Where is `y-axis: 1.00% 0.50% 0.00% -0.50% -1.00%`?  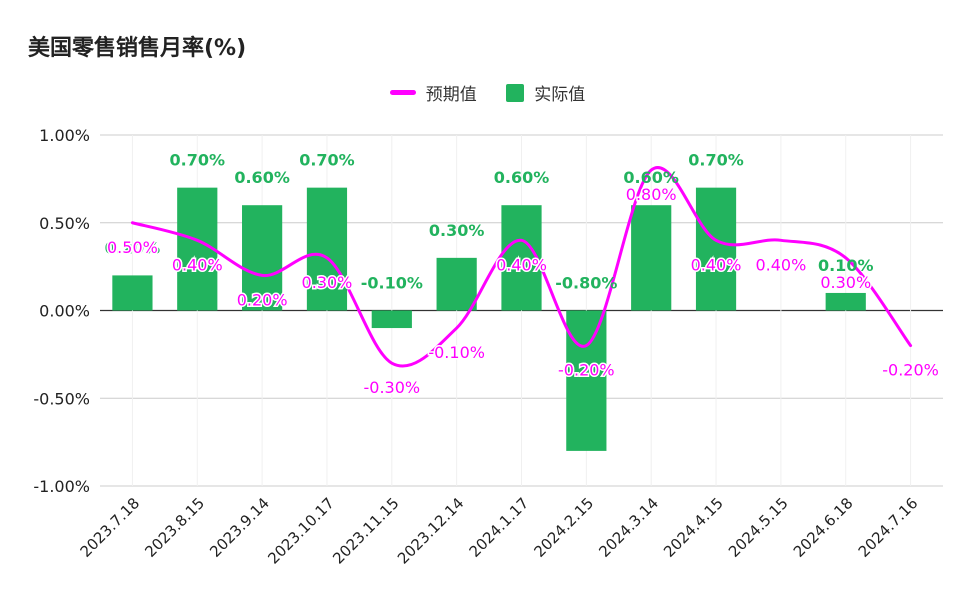 y-axis: 1.00% 0.50% 0.00% -0.50% -1.00% is located at coordinates (61, 311).